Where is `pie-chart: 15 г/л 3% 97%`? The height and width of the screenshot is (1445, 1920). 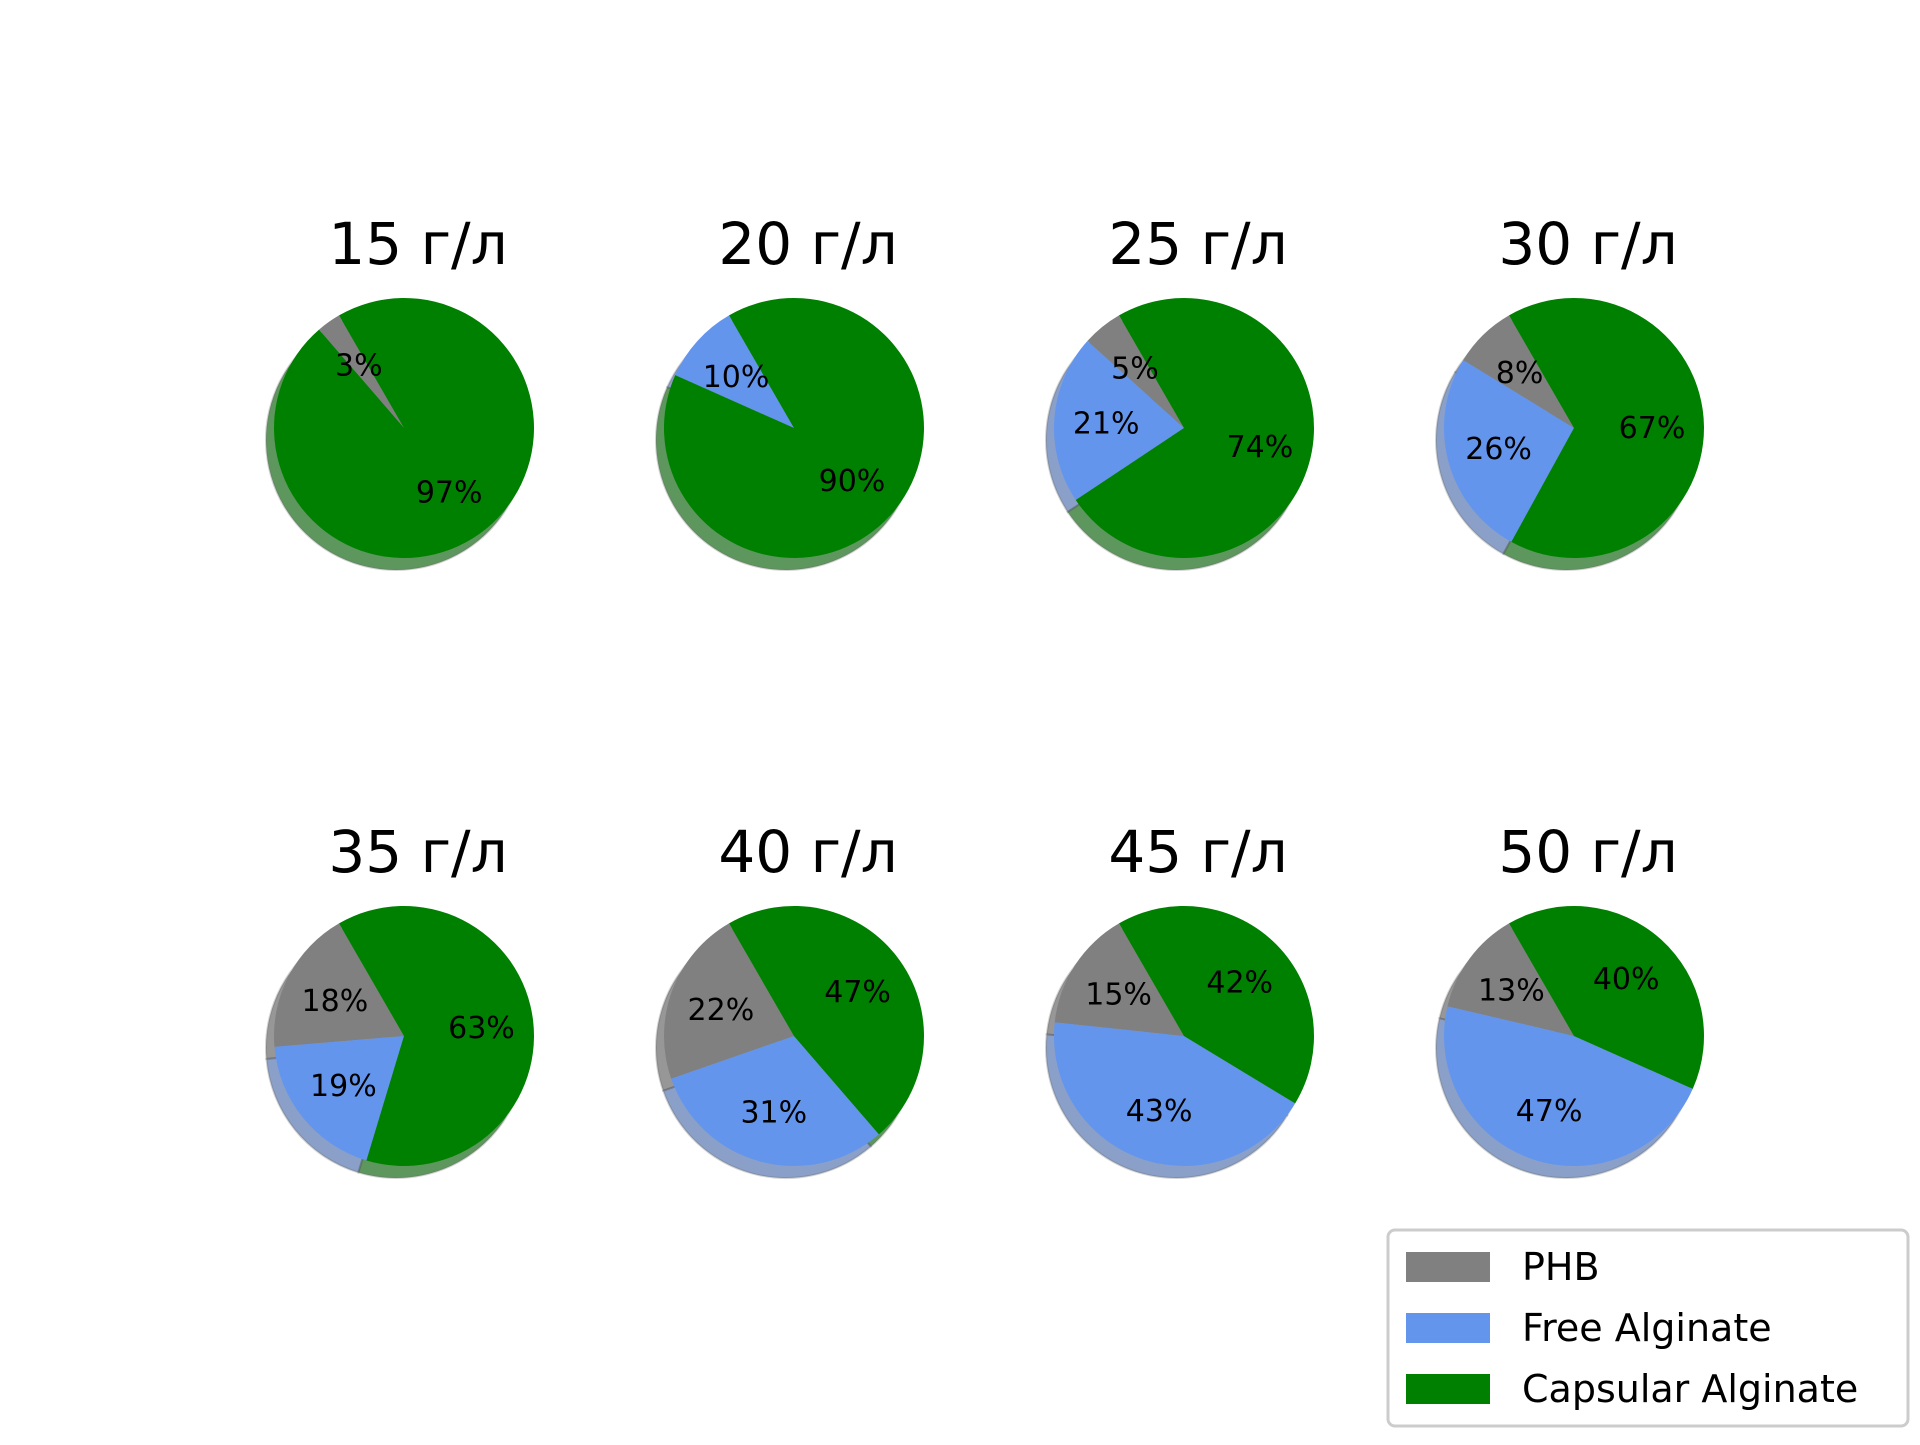 pie-chart: 15 г/л 3% 97% is located at coordinates (400, 390).